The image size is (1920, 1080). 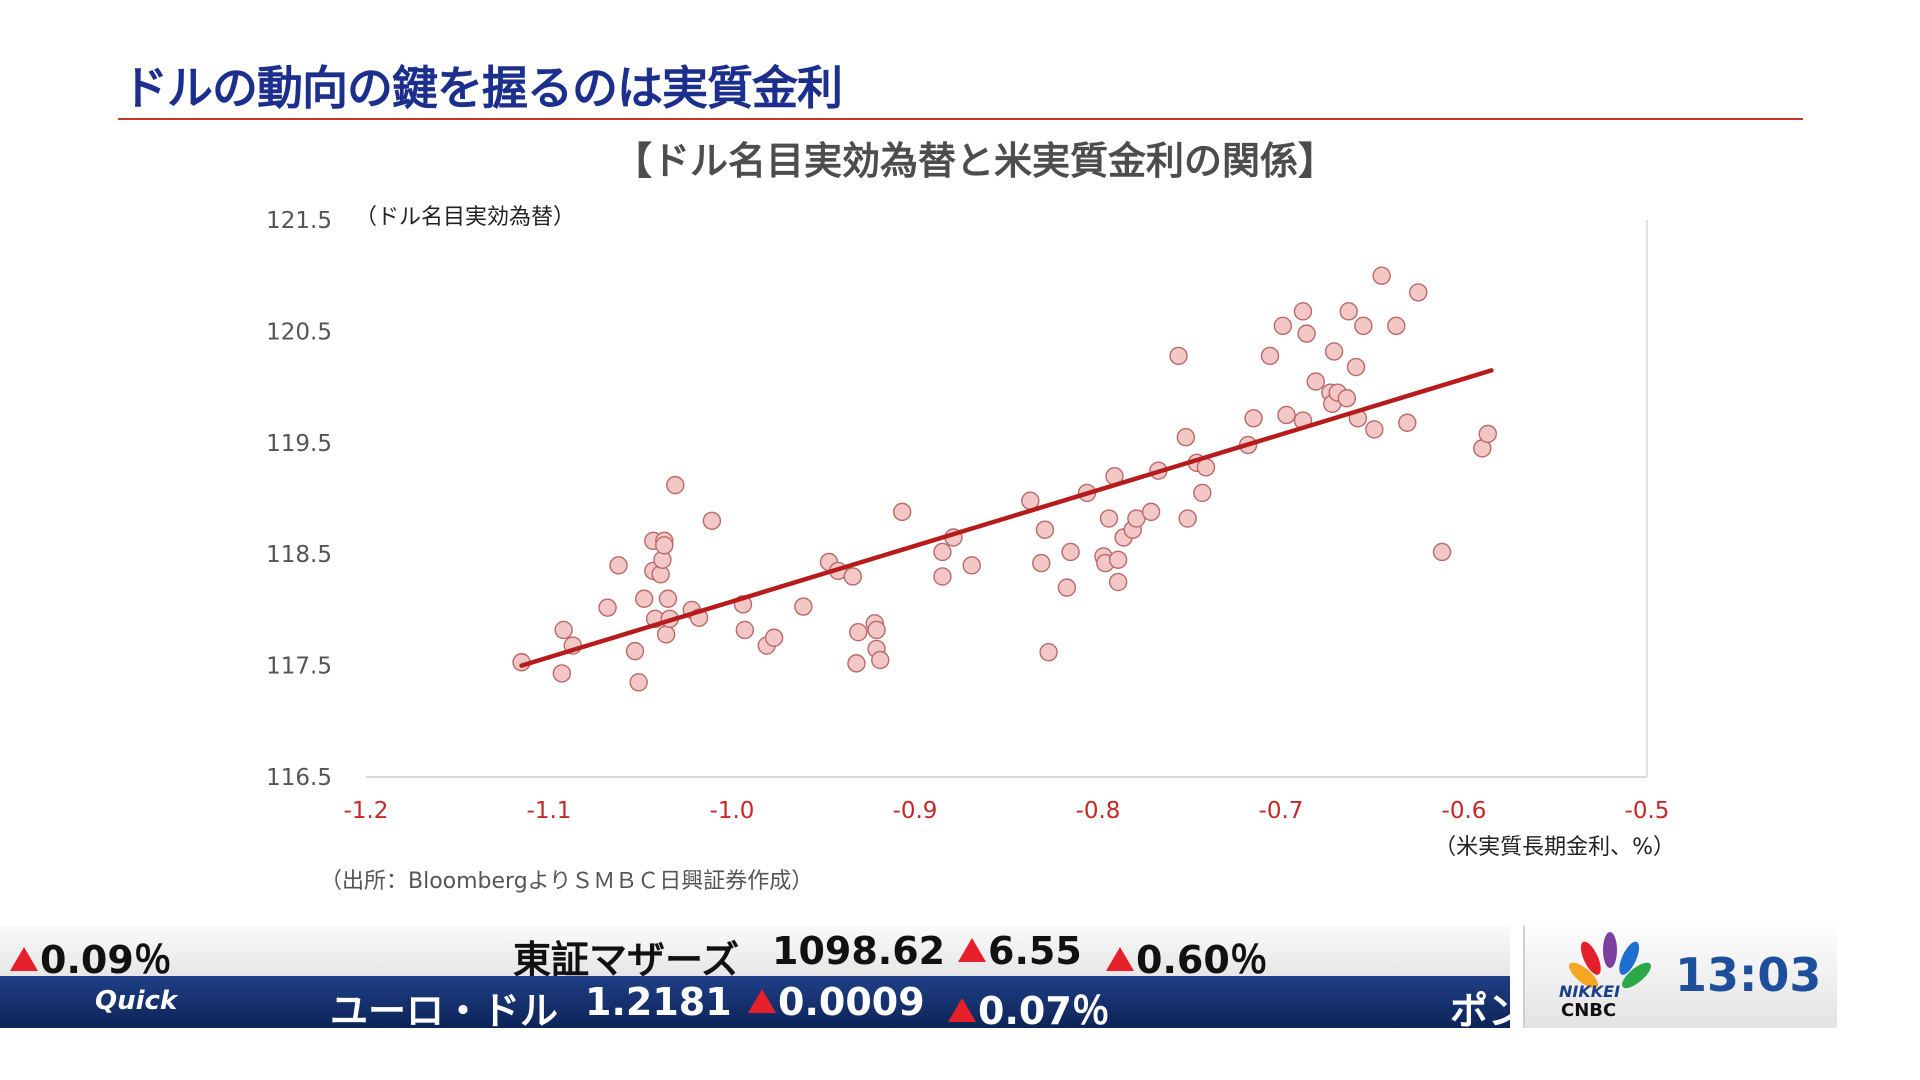 What do you see at coordinates (1554, 847) in the screenshot?
I see `x-axis-label: （米実質長期金利、%）` at bounding box center [1554, 847].